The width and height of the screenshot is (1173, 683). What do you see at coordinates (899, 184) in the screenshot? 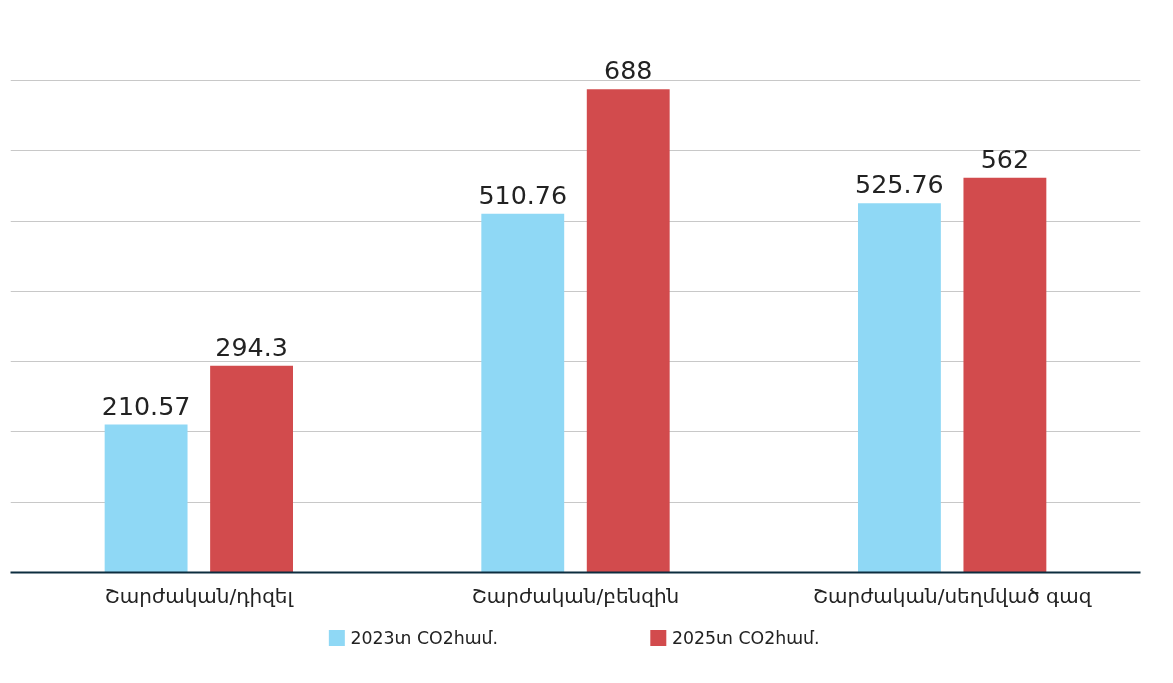
I see `data-label: 525.76` at bounding box center [899, 184].